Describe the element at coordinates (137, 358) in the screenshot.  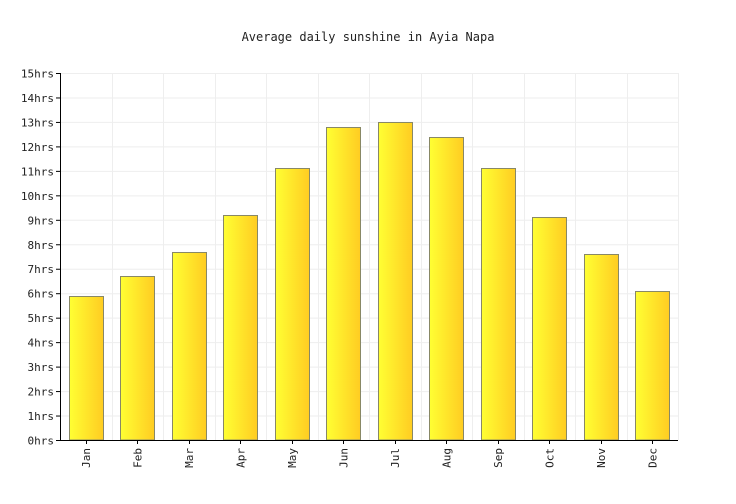
I see `bar-feb` at that location.